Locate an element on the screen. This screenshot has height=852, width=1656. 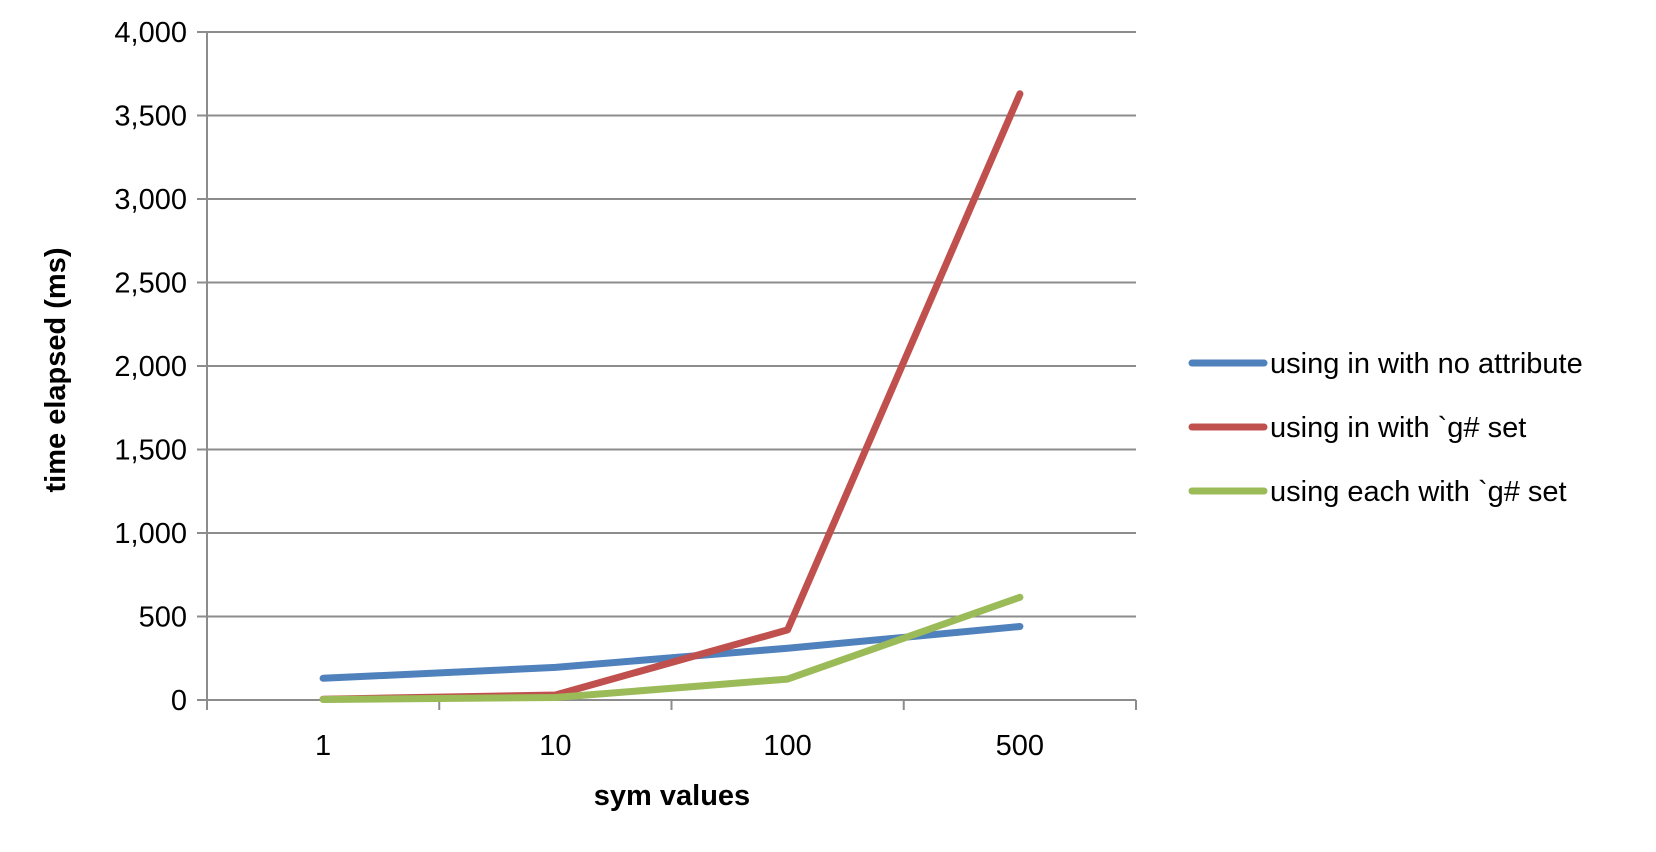
y-axis-title: time elapsed (ms) is located at coordinates (56, 370).